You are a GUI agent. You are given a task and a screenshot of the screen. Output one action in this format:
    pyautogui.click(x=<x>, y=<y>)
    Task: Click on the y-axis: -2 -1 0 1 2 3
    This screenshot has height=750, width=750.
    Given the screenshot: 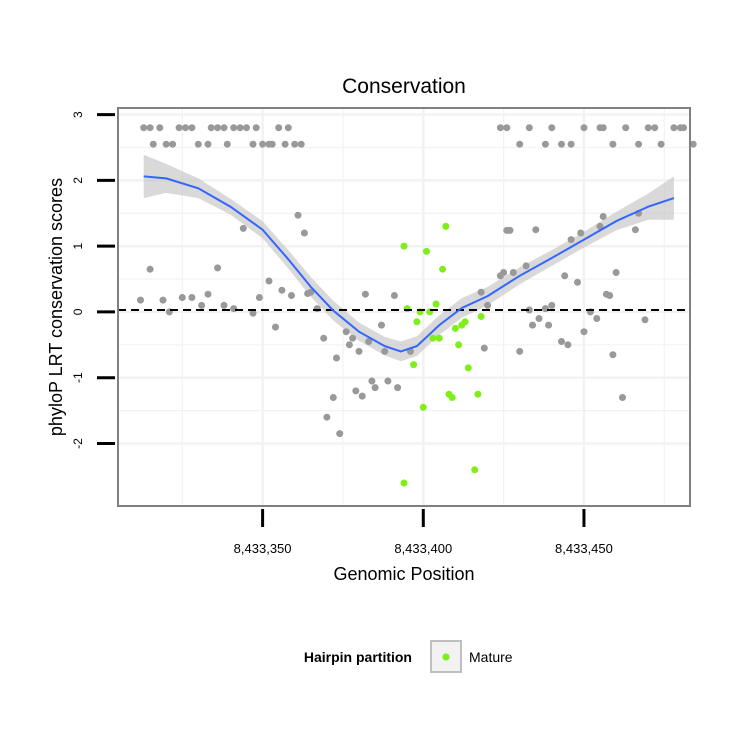 What is the action you would take?
    pyautogui.click(x=93, y=280)
    